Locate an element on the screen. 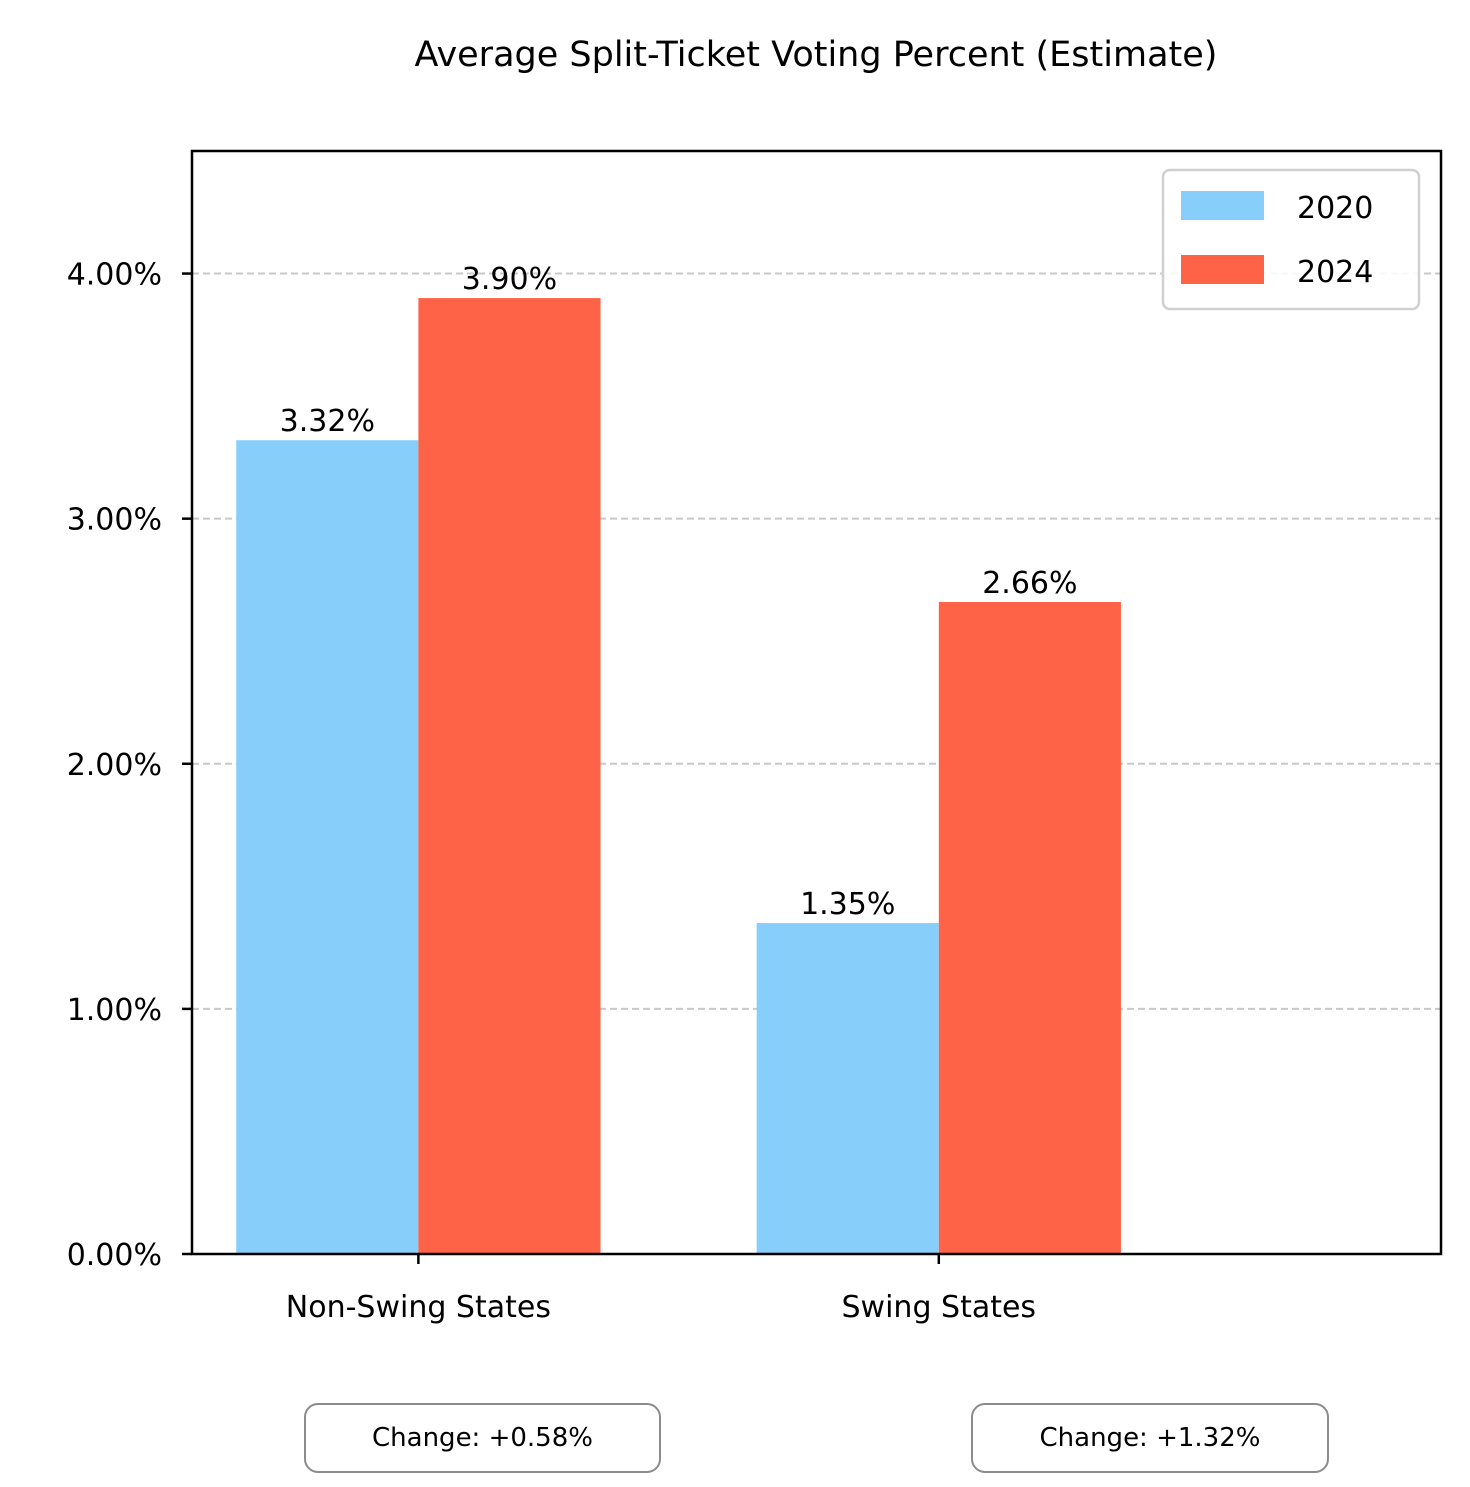 The height and width of the screenshot is (1487, 1470). y-axis: 0.00% 1.00% 2.00% 3.00% 4.00% is located at coordinates (129, 765).